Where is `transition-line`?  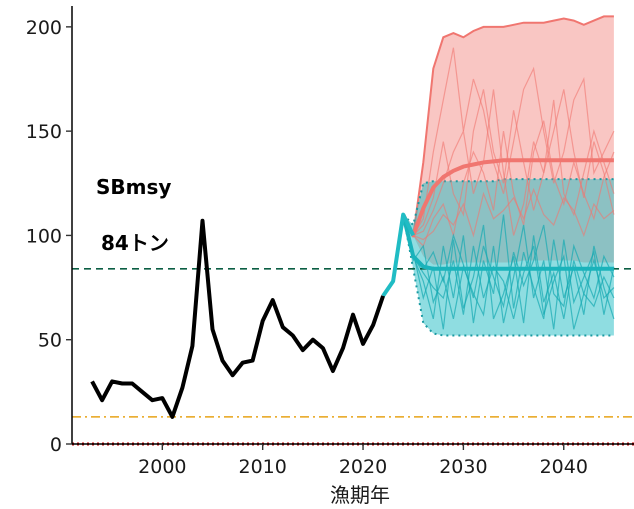 transition-line is located at coordinates (398, 255).